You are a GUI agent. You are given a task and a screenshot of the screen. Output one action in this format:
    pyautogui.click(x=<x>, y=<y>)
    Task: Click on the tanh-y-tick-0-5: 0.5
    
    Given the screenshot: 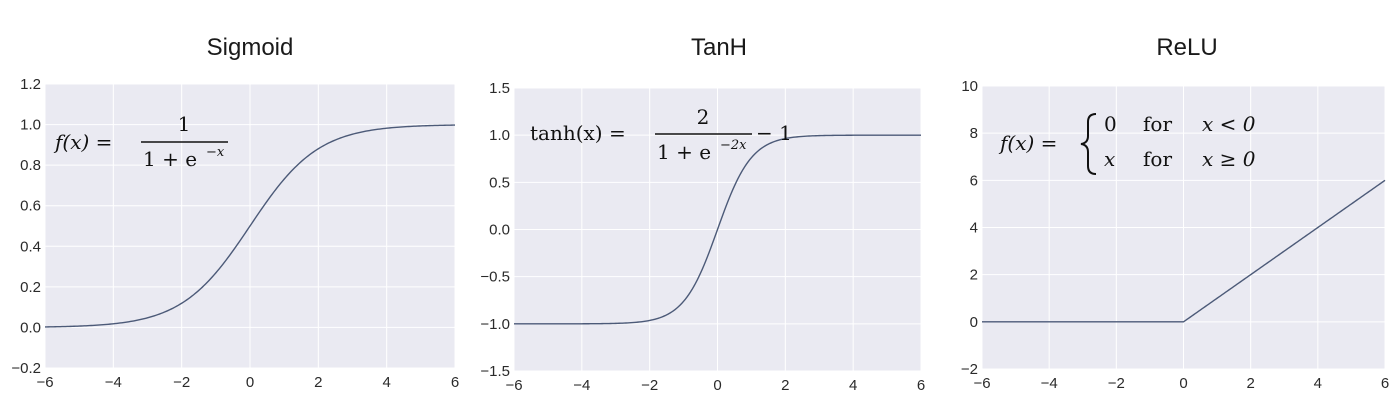 What is the action you would take?
    pyautogui.click(x=499, y=182)
    